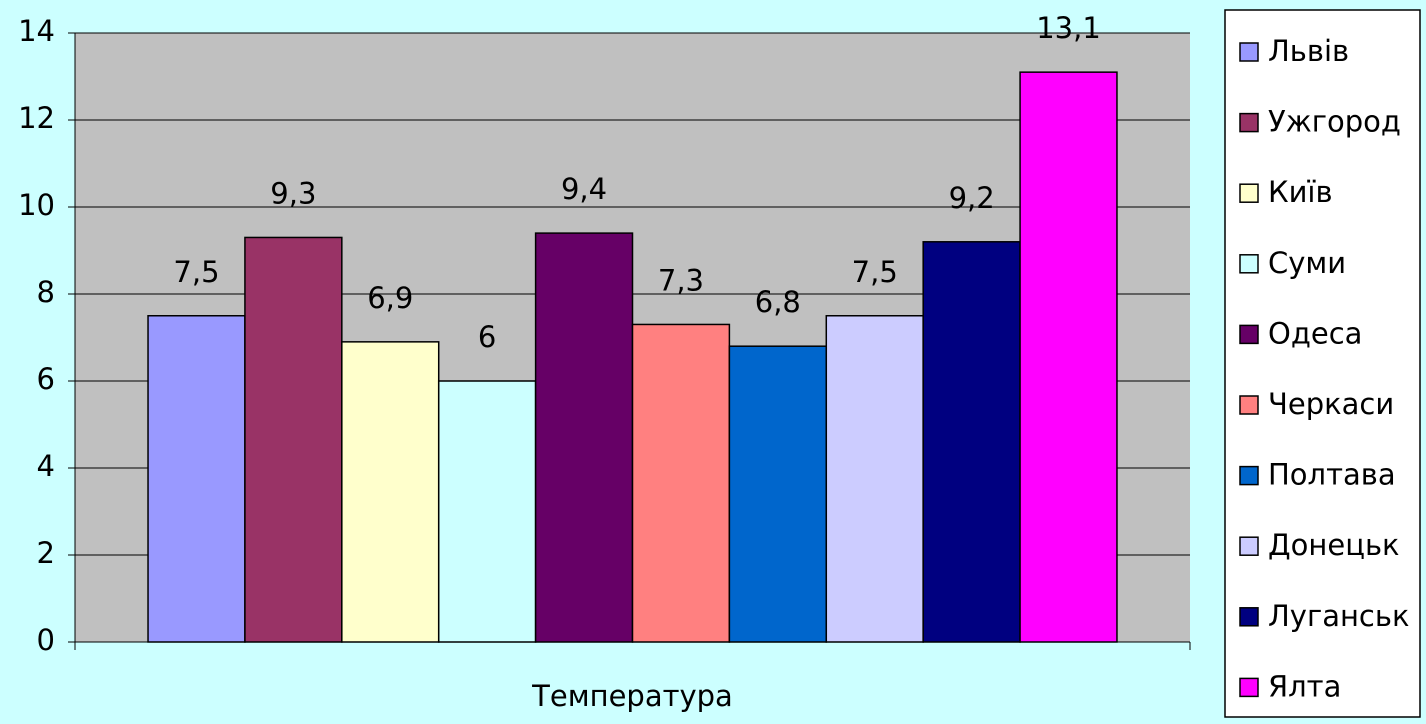  Describe the element at coordinates (681, 280) in the screenshot. I see `data-label: 7,3` at that location.